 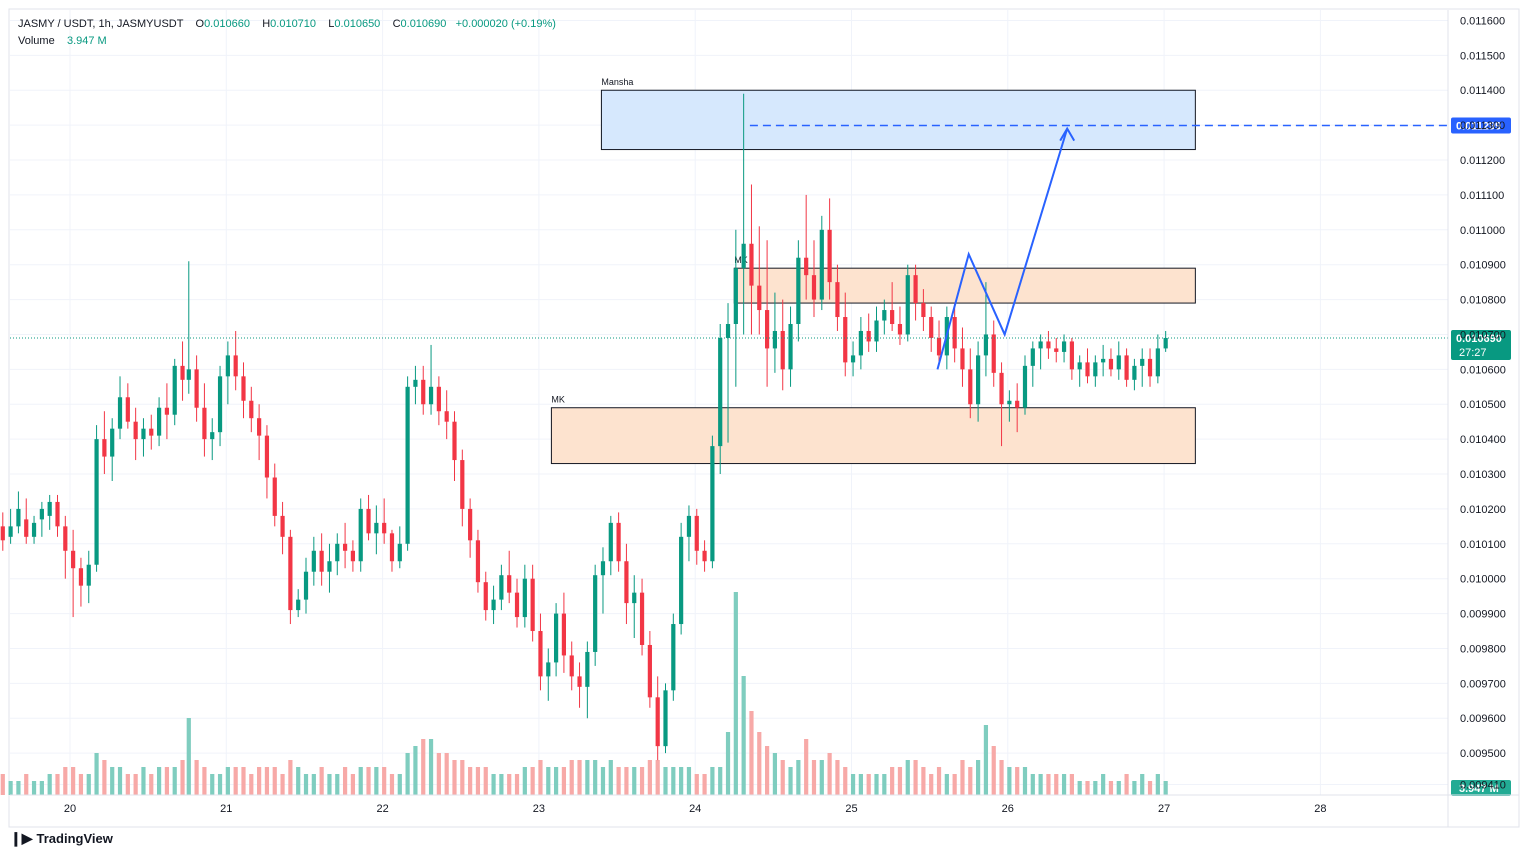 I want to click on volume-label: Volume, so click(x=36, y=41).